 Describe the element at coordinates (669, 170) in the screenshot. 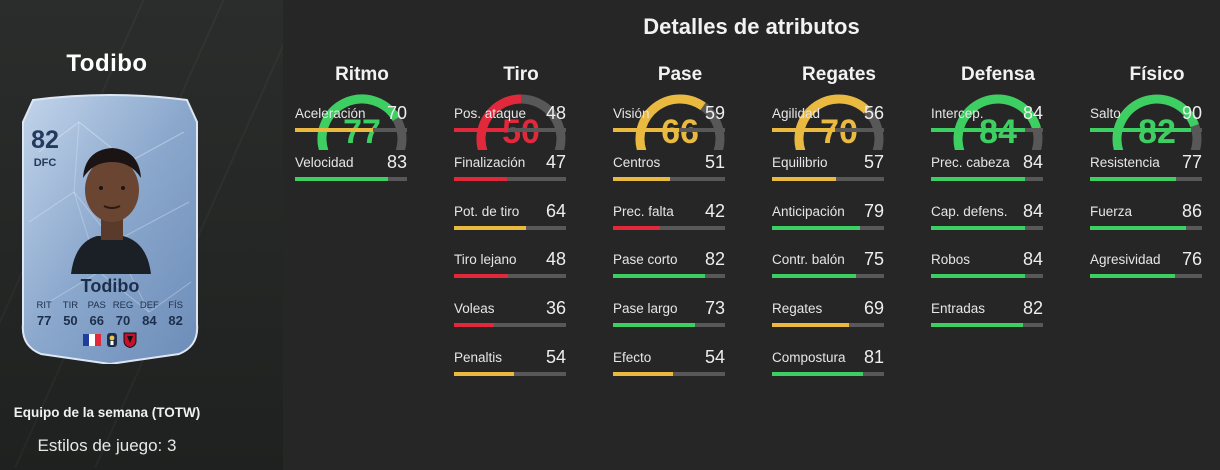

I see `attribute-row: Centros 51` at that location.